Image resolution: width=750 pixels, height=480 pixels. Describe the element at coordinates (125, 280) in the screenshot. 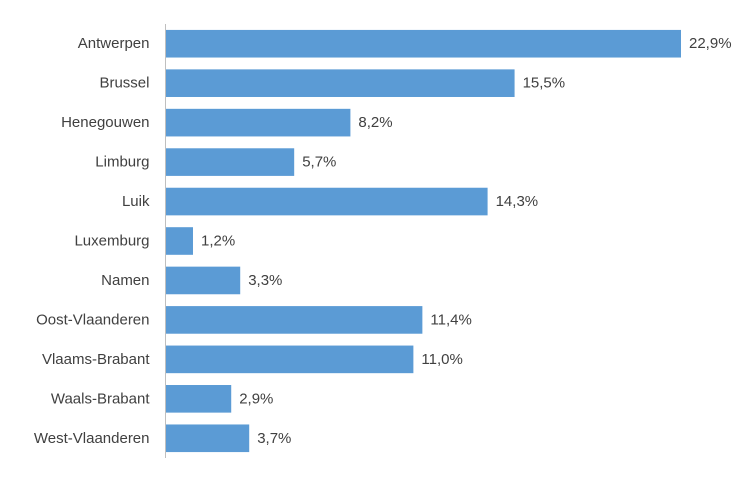

I see `category-label: Namen` at that location.